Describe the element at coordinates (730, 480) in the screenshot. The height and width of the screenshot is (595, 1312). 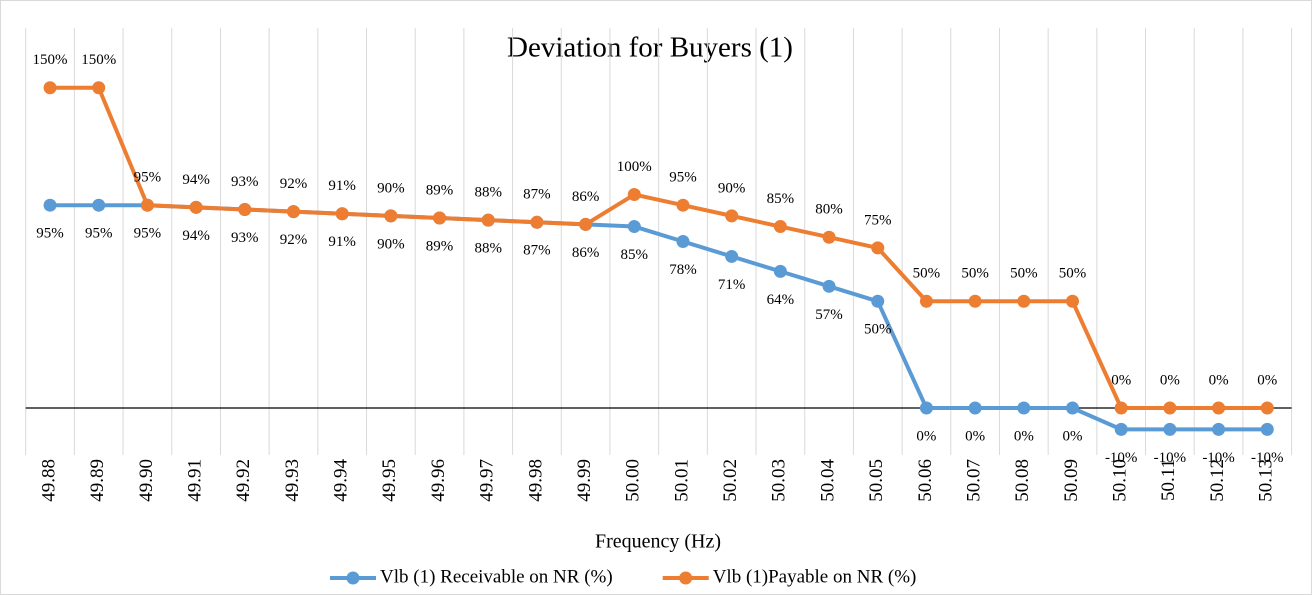
I see `x-tick-label: 50.02` at that location.